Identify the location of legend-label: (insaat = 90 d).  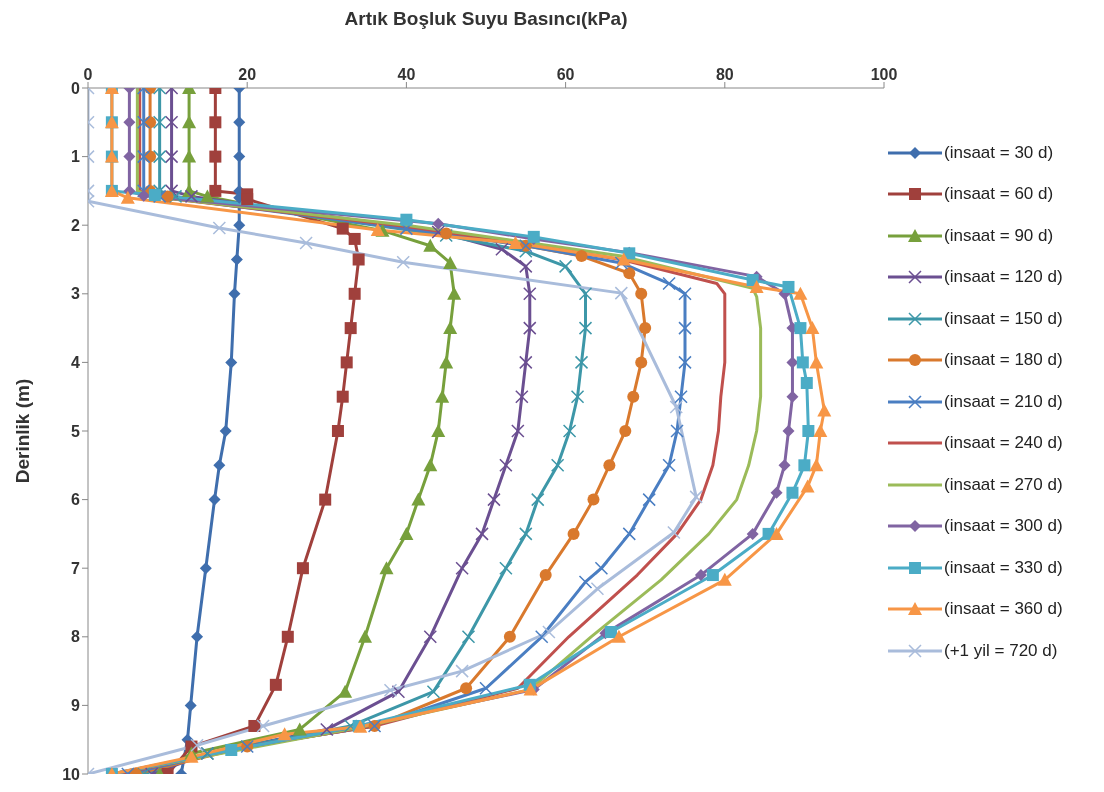
(999, 235).